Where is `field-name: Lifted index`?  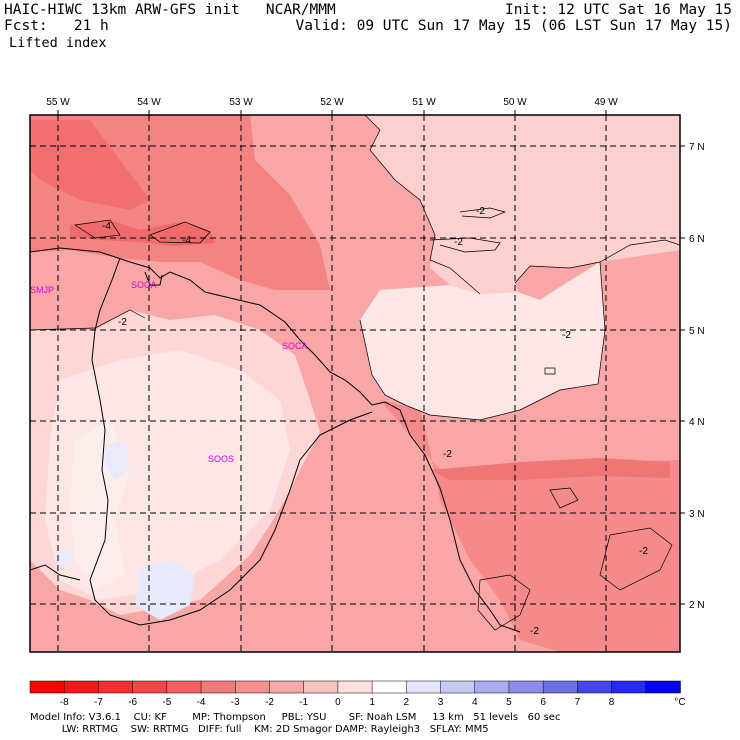
field-name: Lifted index is located at coordinates (58, 43).